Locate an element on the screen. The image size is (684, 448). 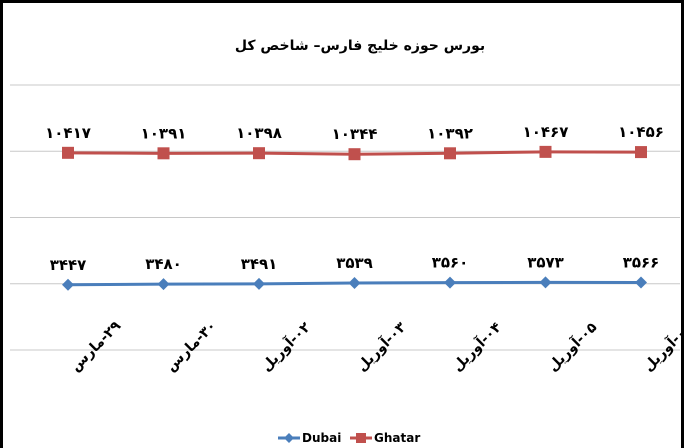
legend-label: Dubai is located at coordinates (321, 438).